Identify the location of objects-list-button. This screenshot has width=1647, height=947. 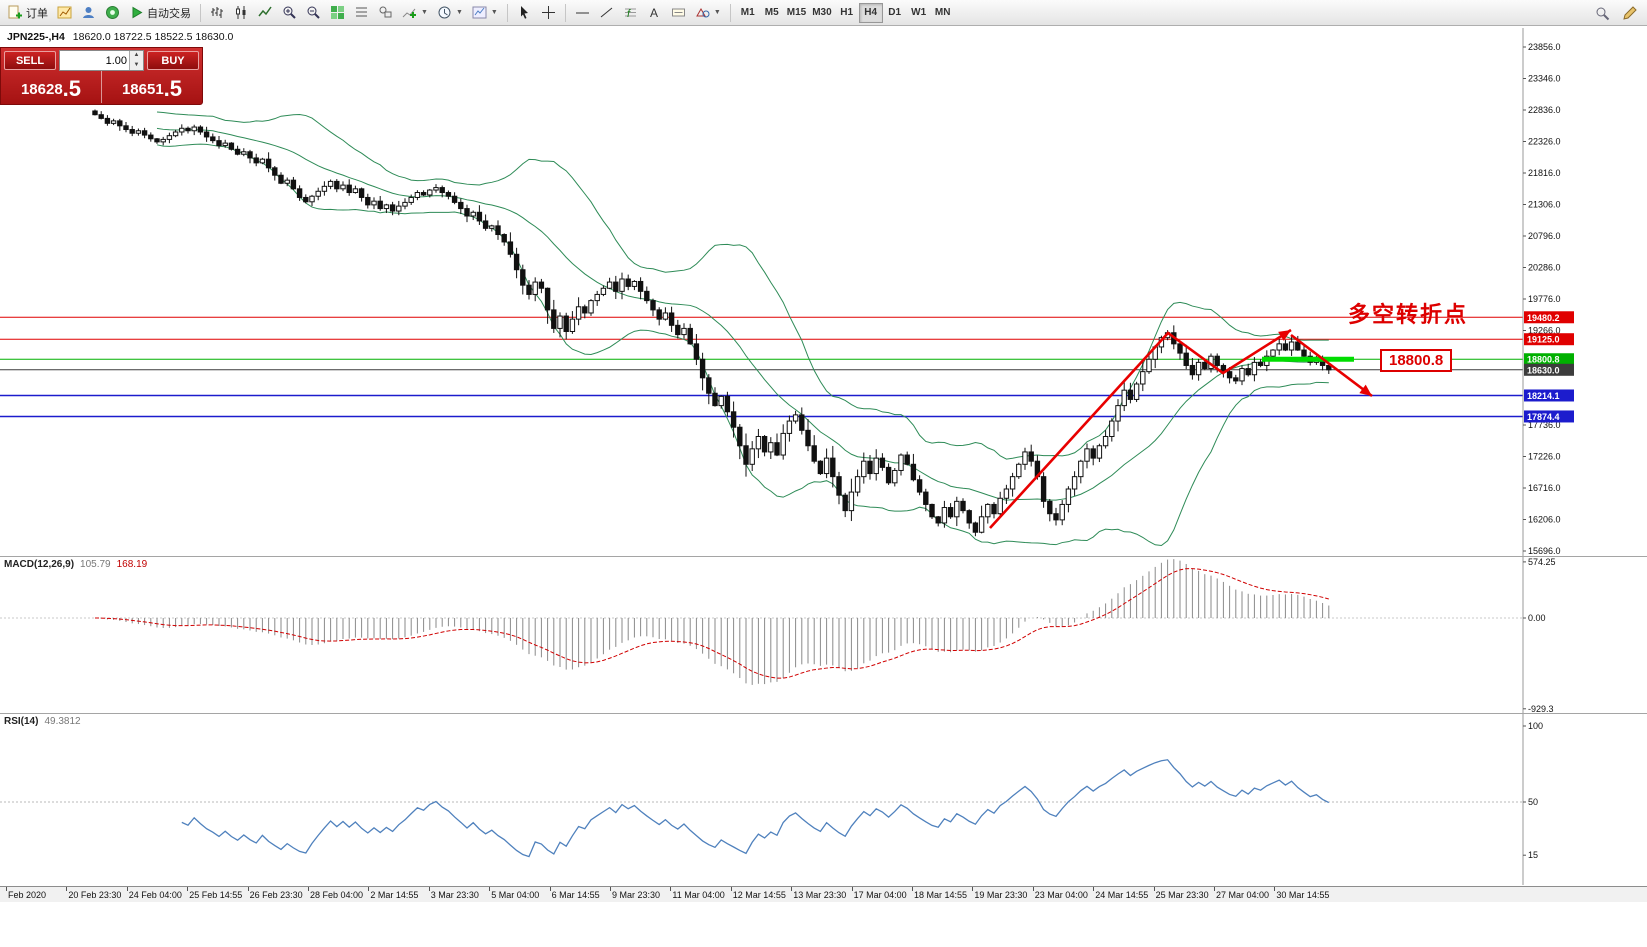
(385, 13).